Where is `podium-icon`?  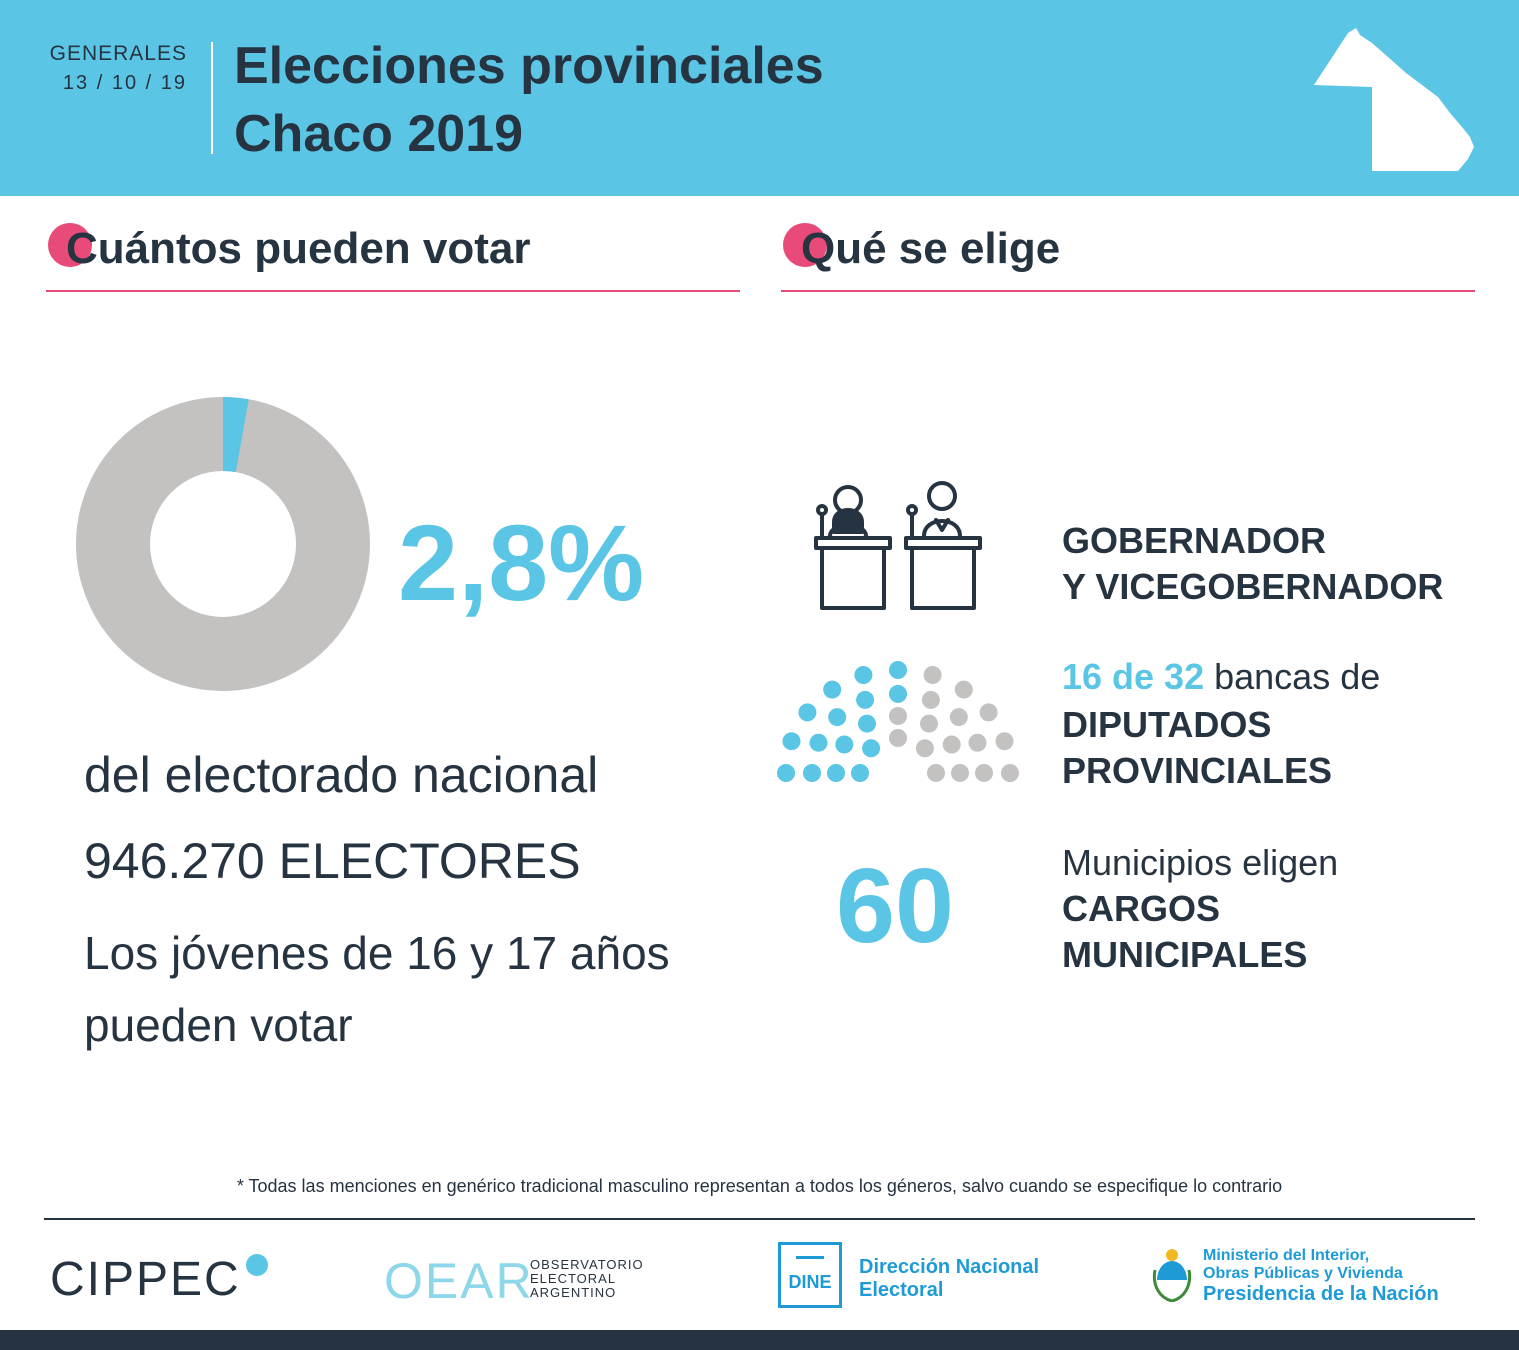
podium-icon is located at coordinates (898, 545).